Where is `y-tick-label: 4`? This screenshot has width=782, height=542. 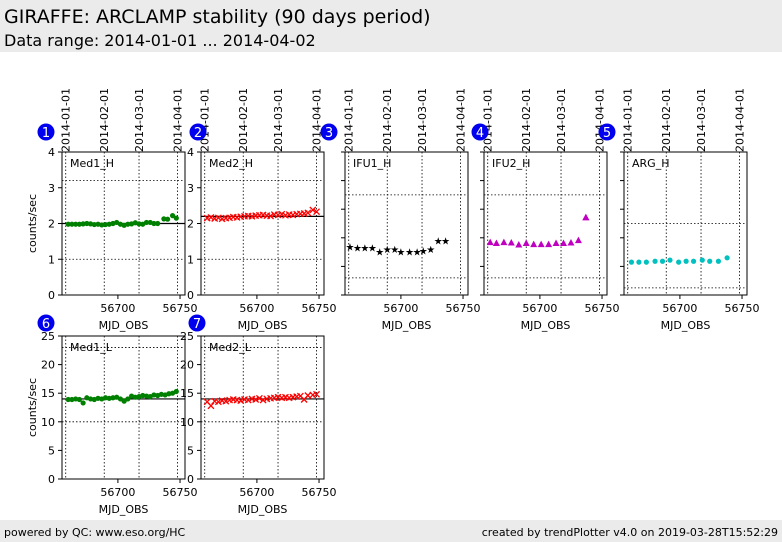 y-tick-label: 4 is located at coordinates (51, 152).